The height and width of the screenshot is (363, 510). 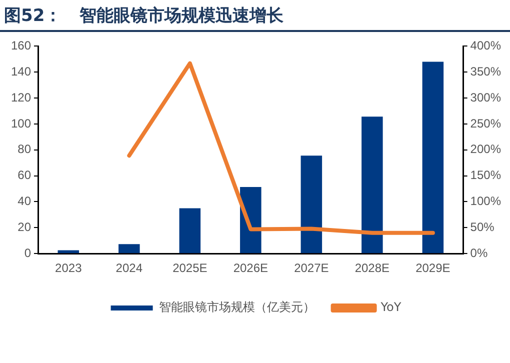 What do you see at coordinates (486, 123) in the screenshot?
I see `y2-tick-label: 250%` at bounding box center [486, 123].